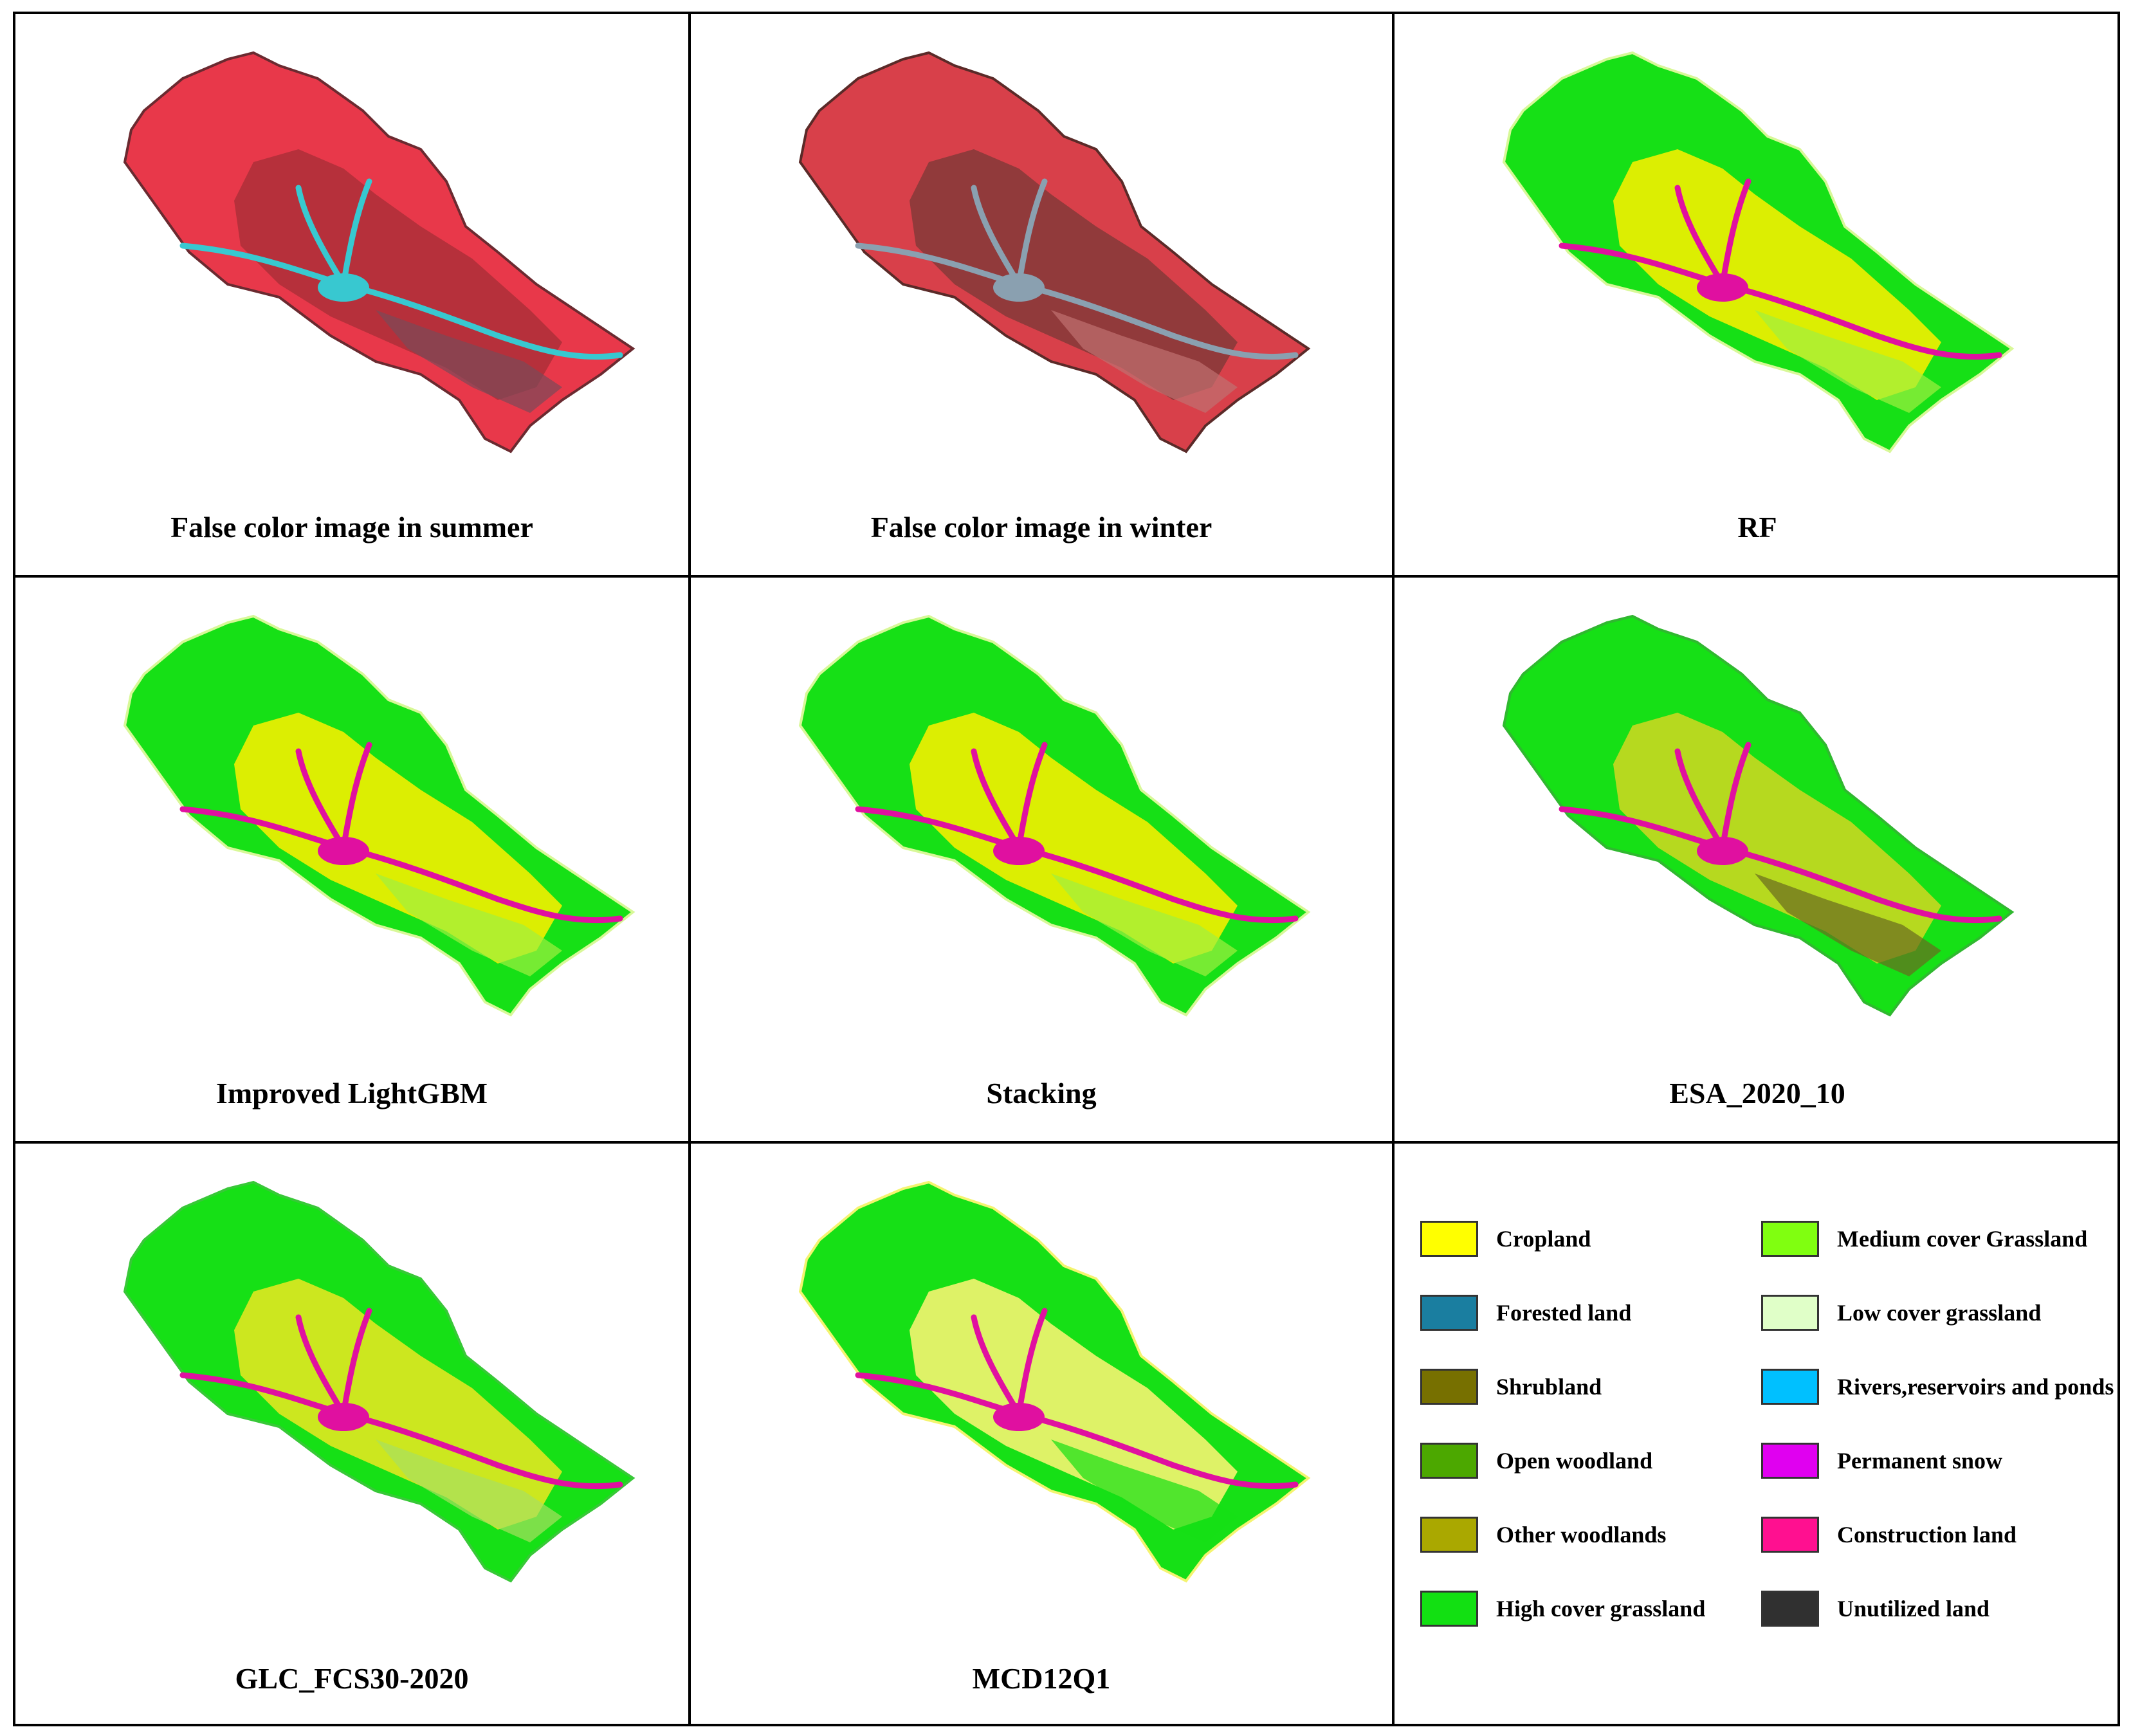 The height and width of the screenshot is (1736, 2131). What do you see at coordinates (1757, 1093) in the screenshot?
I see `caption-esa: ESA_2020_10` at bounding box center [1757, 1093].